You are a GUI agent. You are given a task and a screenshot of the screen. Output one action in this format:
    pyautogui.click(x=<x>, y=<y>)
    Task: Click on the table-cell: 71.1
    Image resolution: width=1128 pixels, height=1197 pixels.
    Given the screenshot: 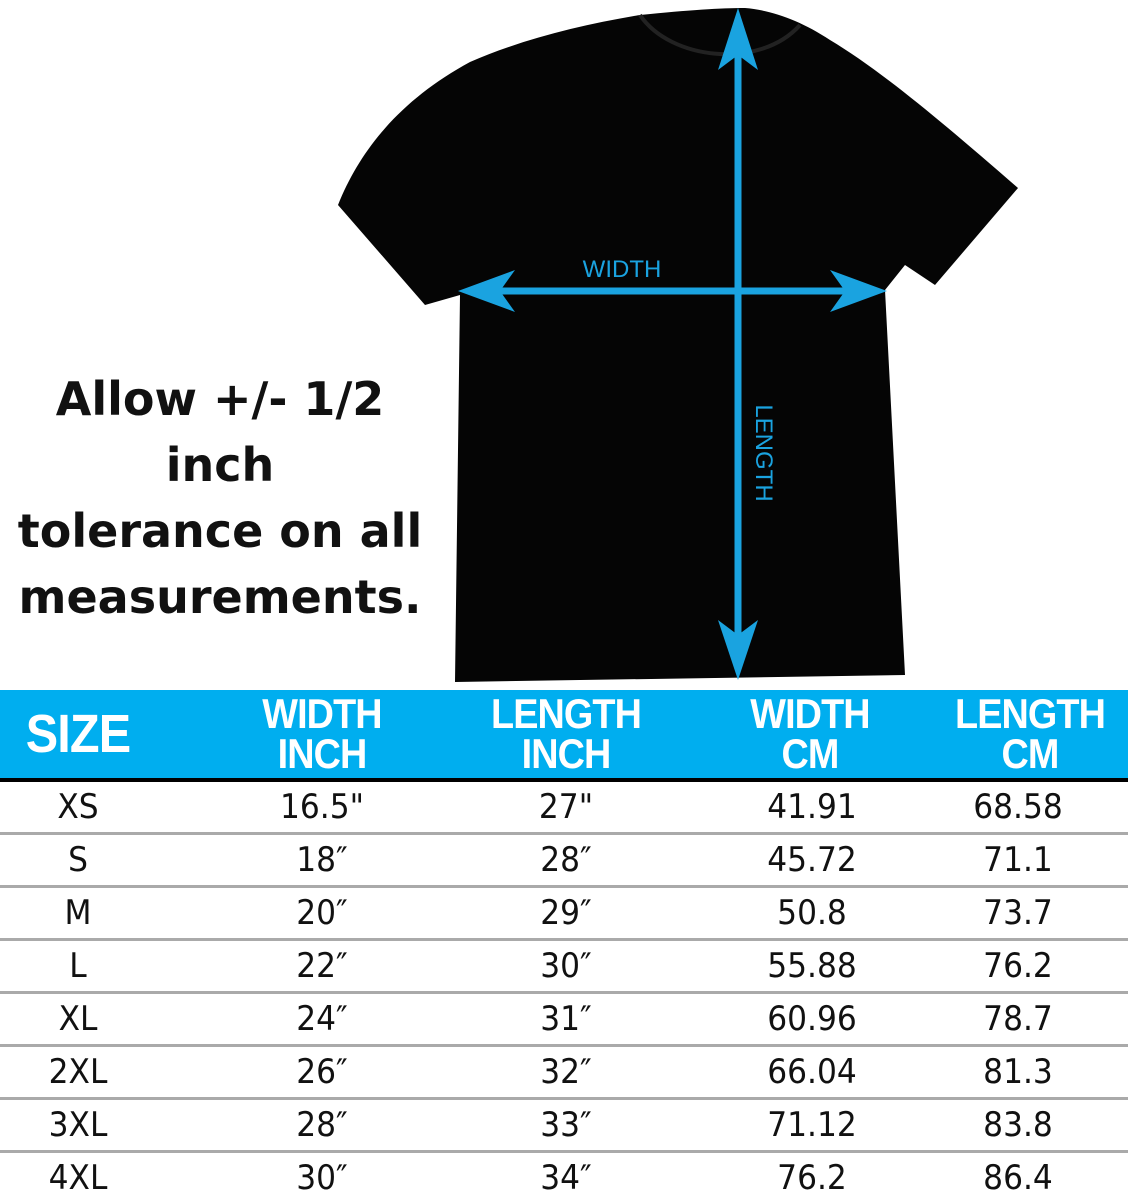 What is the action you would take?
    pyautogui.click(x=1018, y=860)
    